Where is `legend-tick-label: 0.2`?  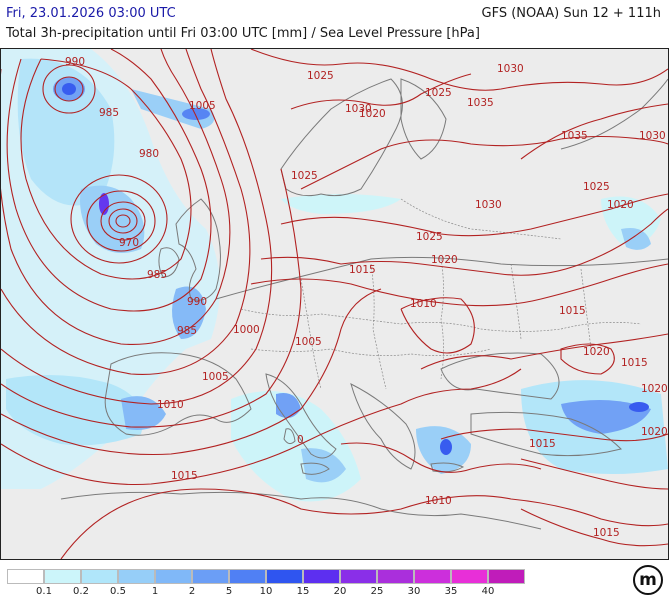
legend-tick-label: 0.2 is located at coordinates (81, 591).